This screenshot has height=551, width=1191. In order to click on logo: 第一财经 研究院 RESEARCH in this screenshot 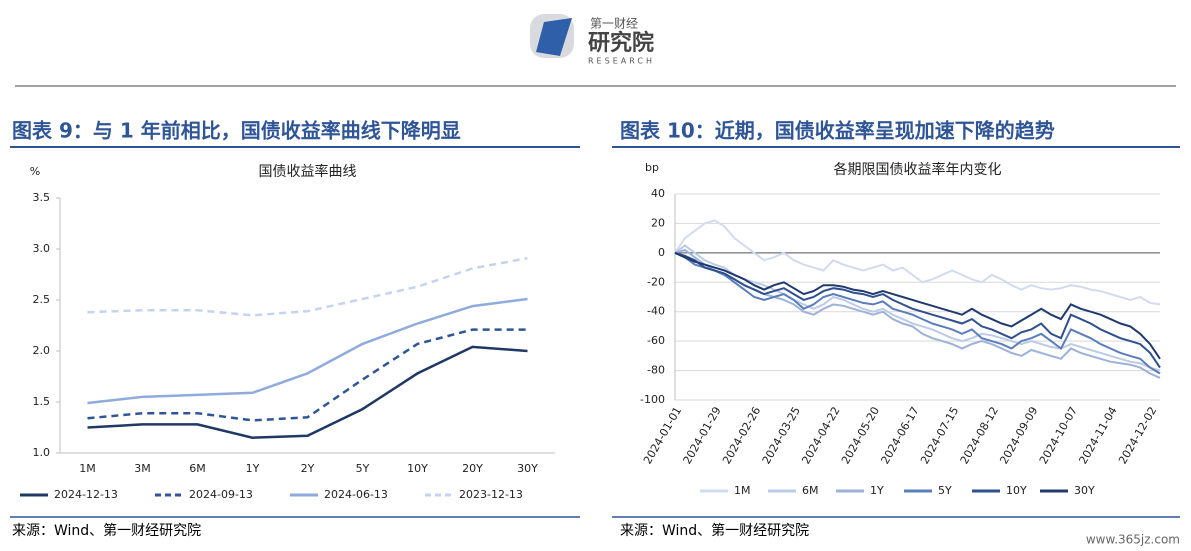, I will do `click(592, 40)`.